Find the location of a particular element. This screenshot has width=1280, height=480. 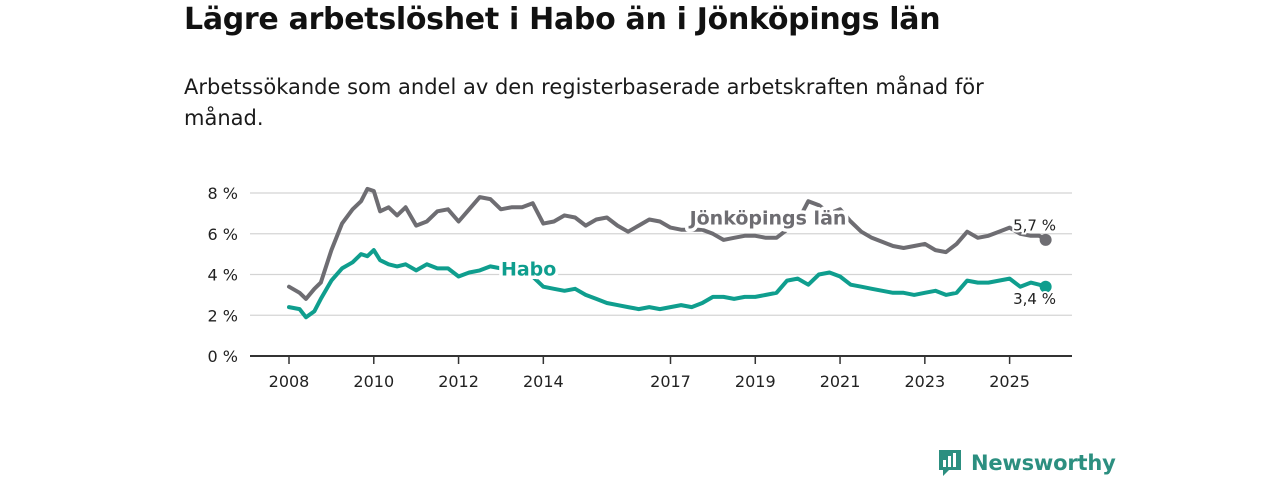

y-tick-label: 0 % is located at coordinates (223, 356).